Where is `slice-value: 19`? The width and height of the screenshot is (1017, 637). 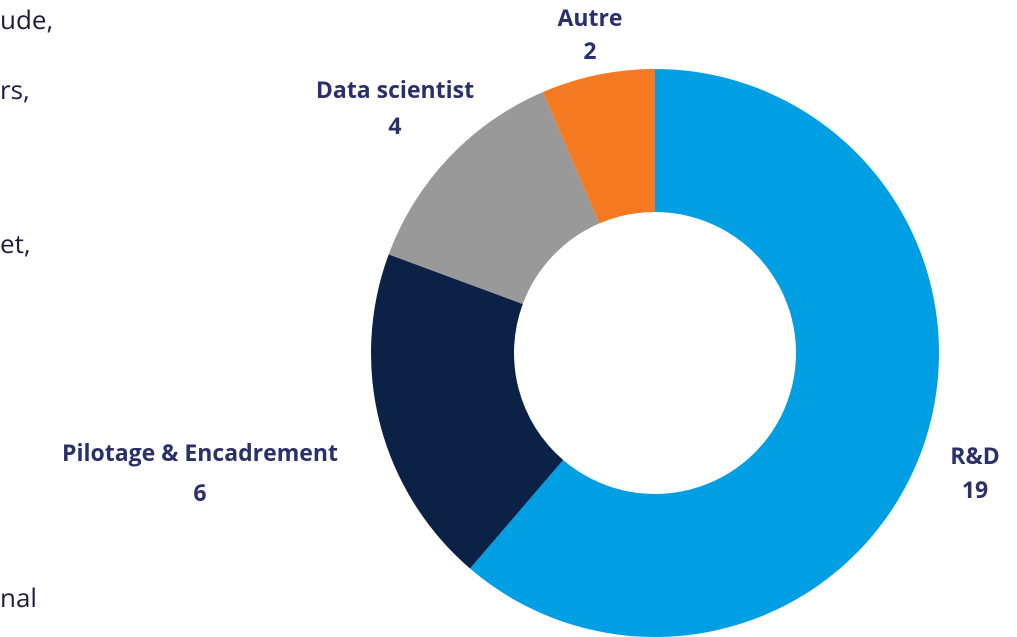
slice-value: 19 is located at coordinates (975, 489).